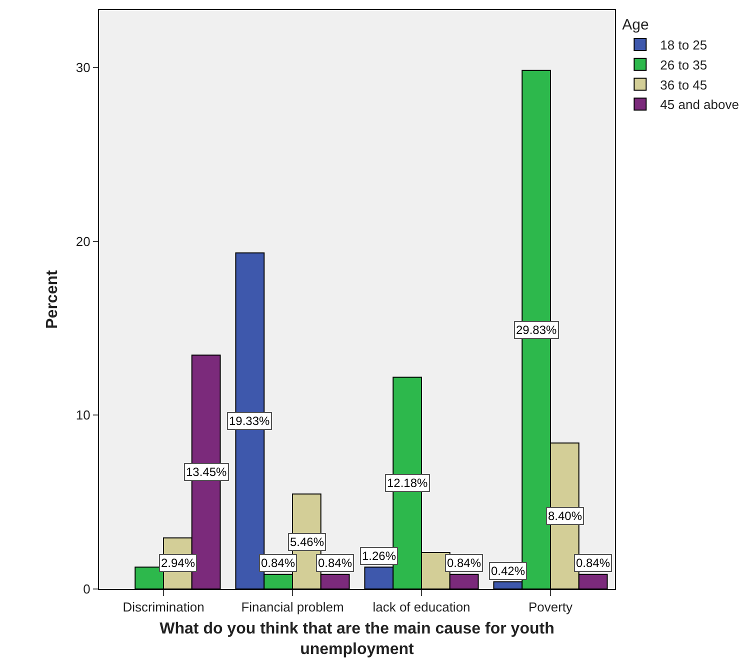 The width and height of the screenshot is (754, 672). Describe the element at coordinates (357, 639) in the screenshot. I see `x-axis-title: What do you think that are the main cause for youth unemployment` at that location.